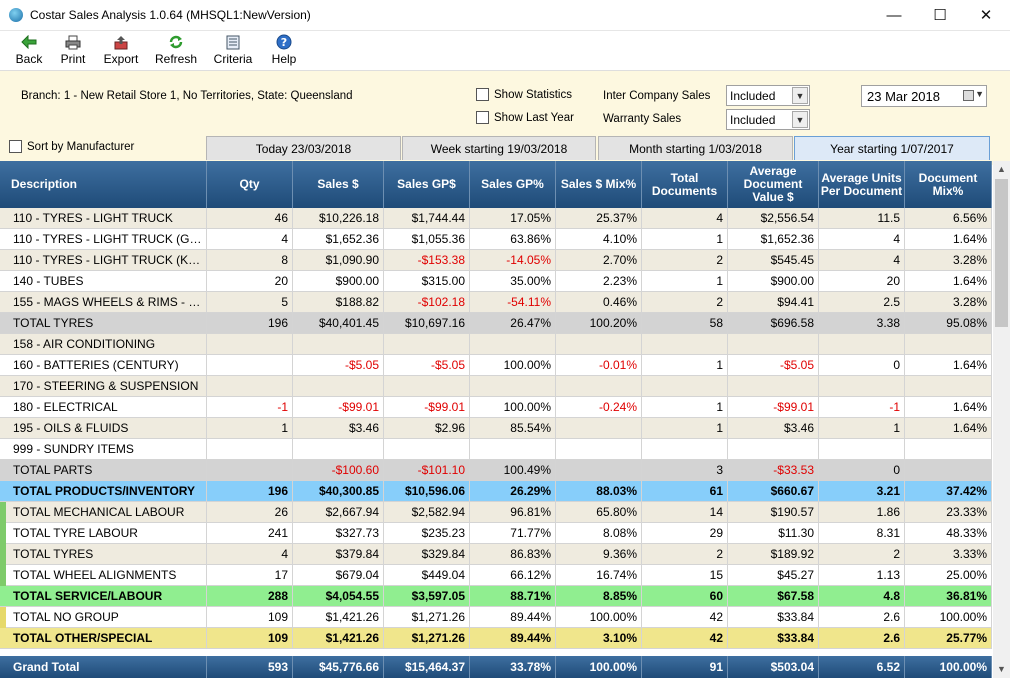 Image resolution: width=1010 pixels, height=678 pixels. What do you see at coordinates (685, 184) in the screenshot?
I see `column-header-total-documents: Total Documents` at bounding box center [685, 184].